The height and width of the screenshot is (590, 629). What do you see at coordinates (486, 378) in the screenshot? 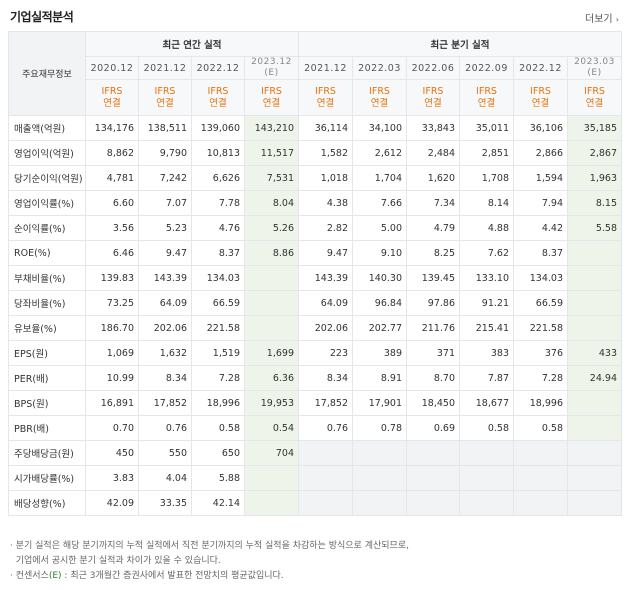
I see `table-cell: 7.87` at bounding box center [486, 378].